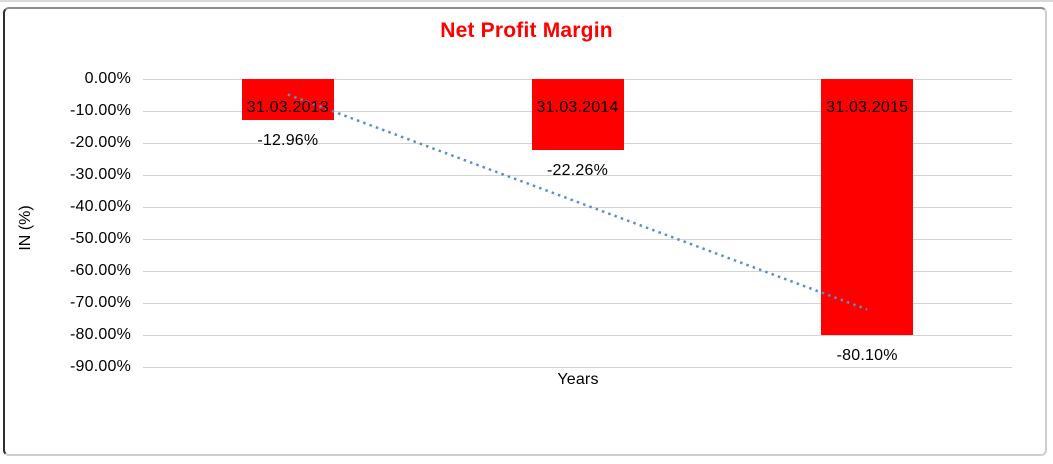  Describe the element at coordinates (526, 1) in the screenshot. I see `top-edge-line` at that location.